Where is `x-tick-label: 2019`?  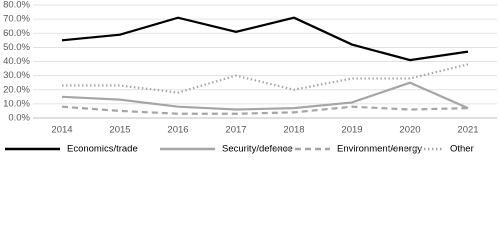
x-tick-label: 2019 is located at coordinates (351, 130).